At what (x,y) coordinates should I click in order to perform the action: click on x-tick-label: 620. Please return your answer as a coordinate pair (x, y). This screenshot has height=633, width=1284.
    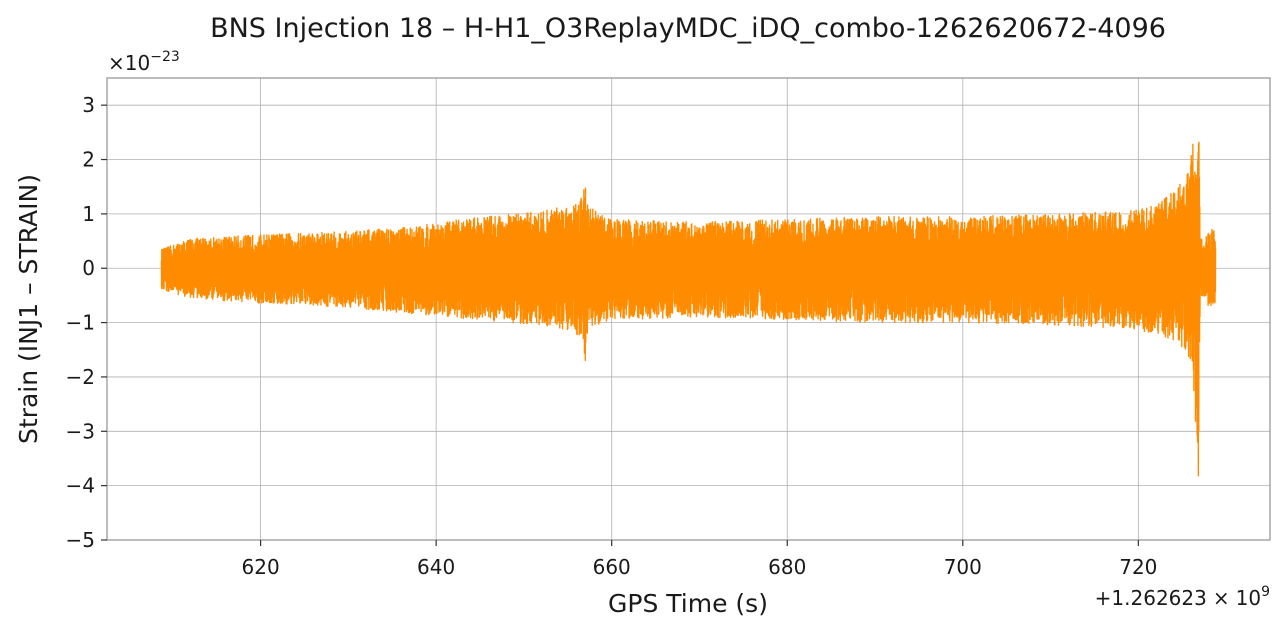
    Looking at the image, I should click on (261, 567).